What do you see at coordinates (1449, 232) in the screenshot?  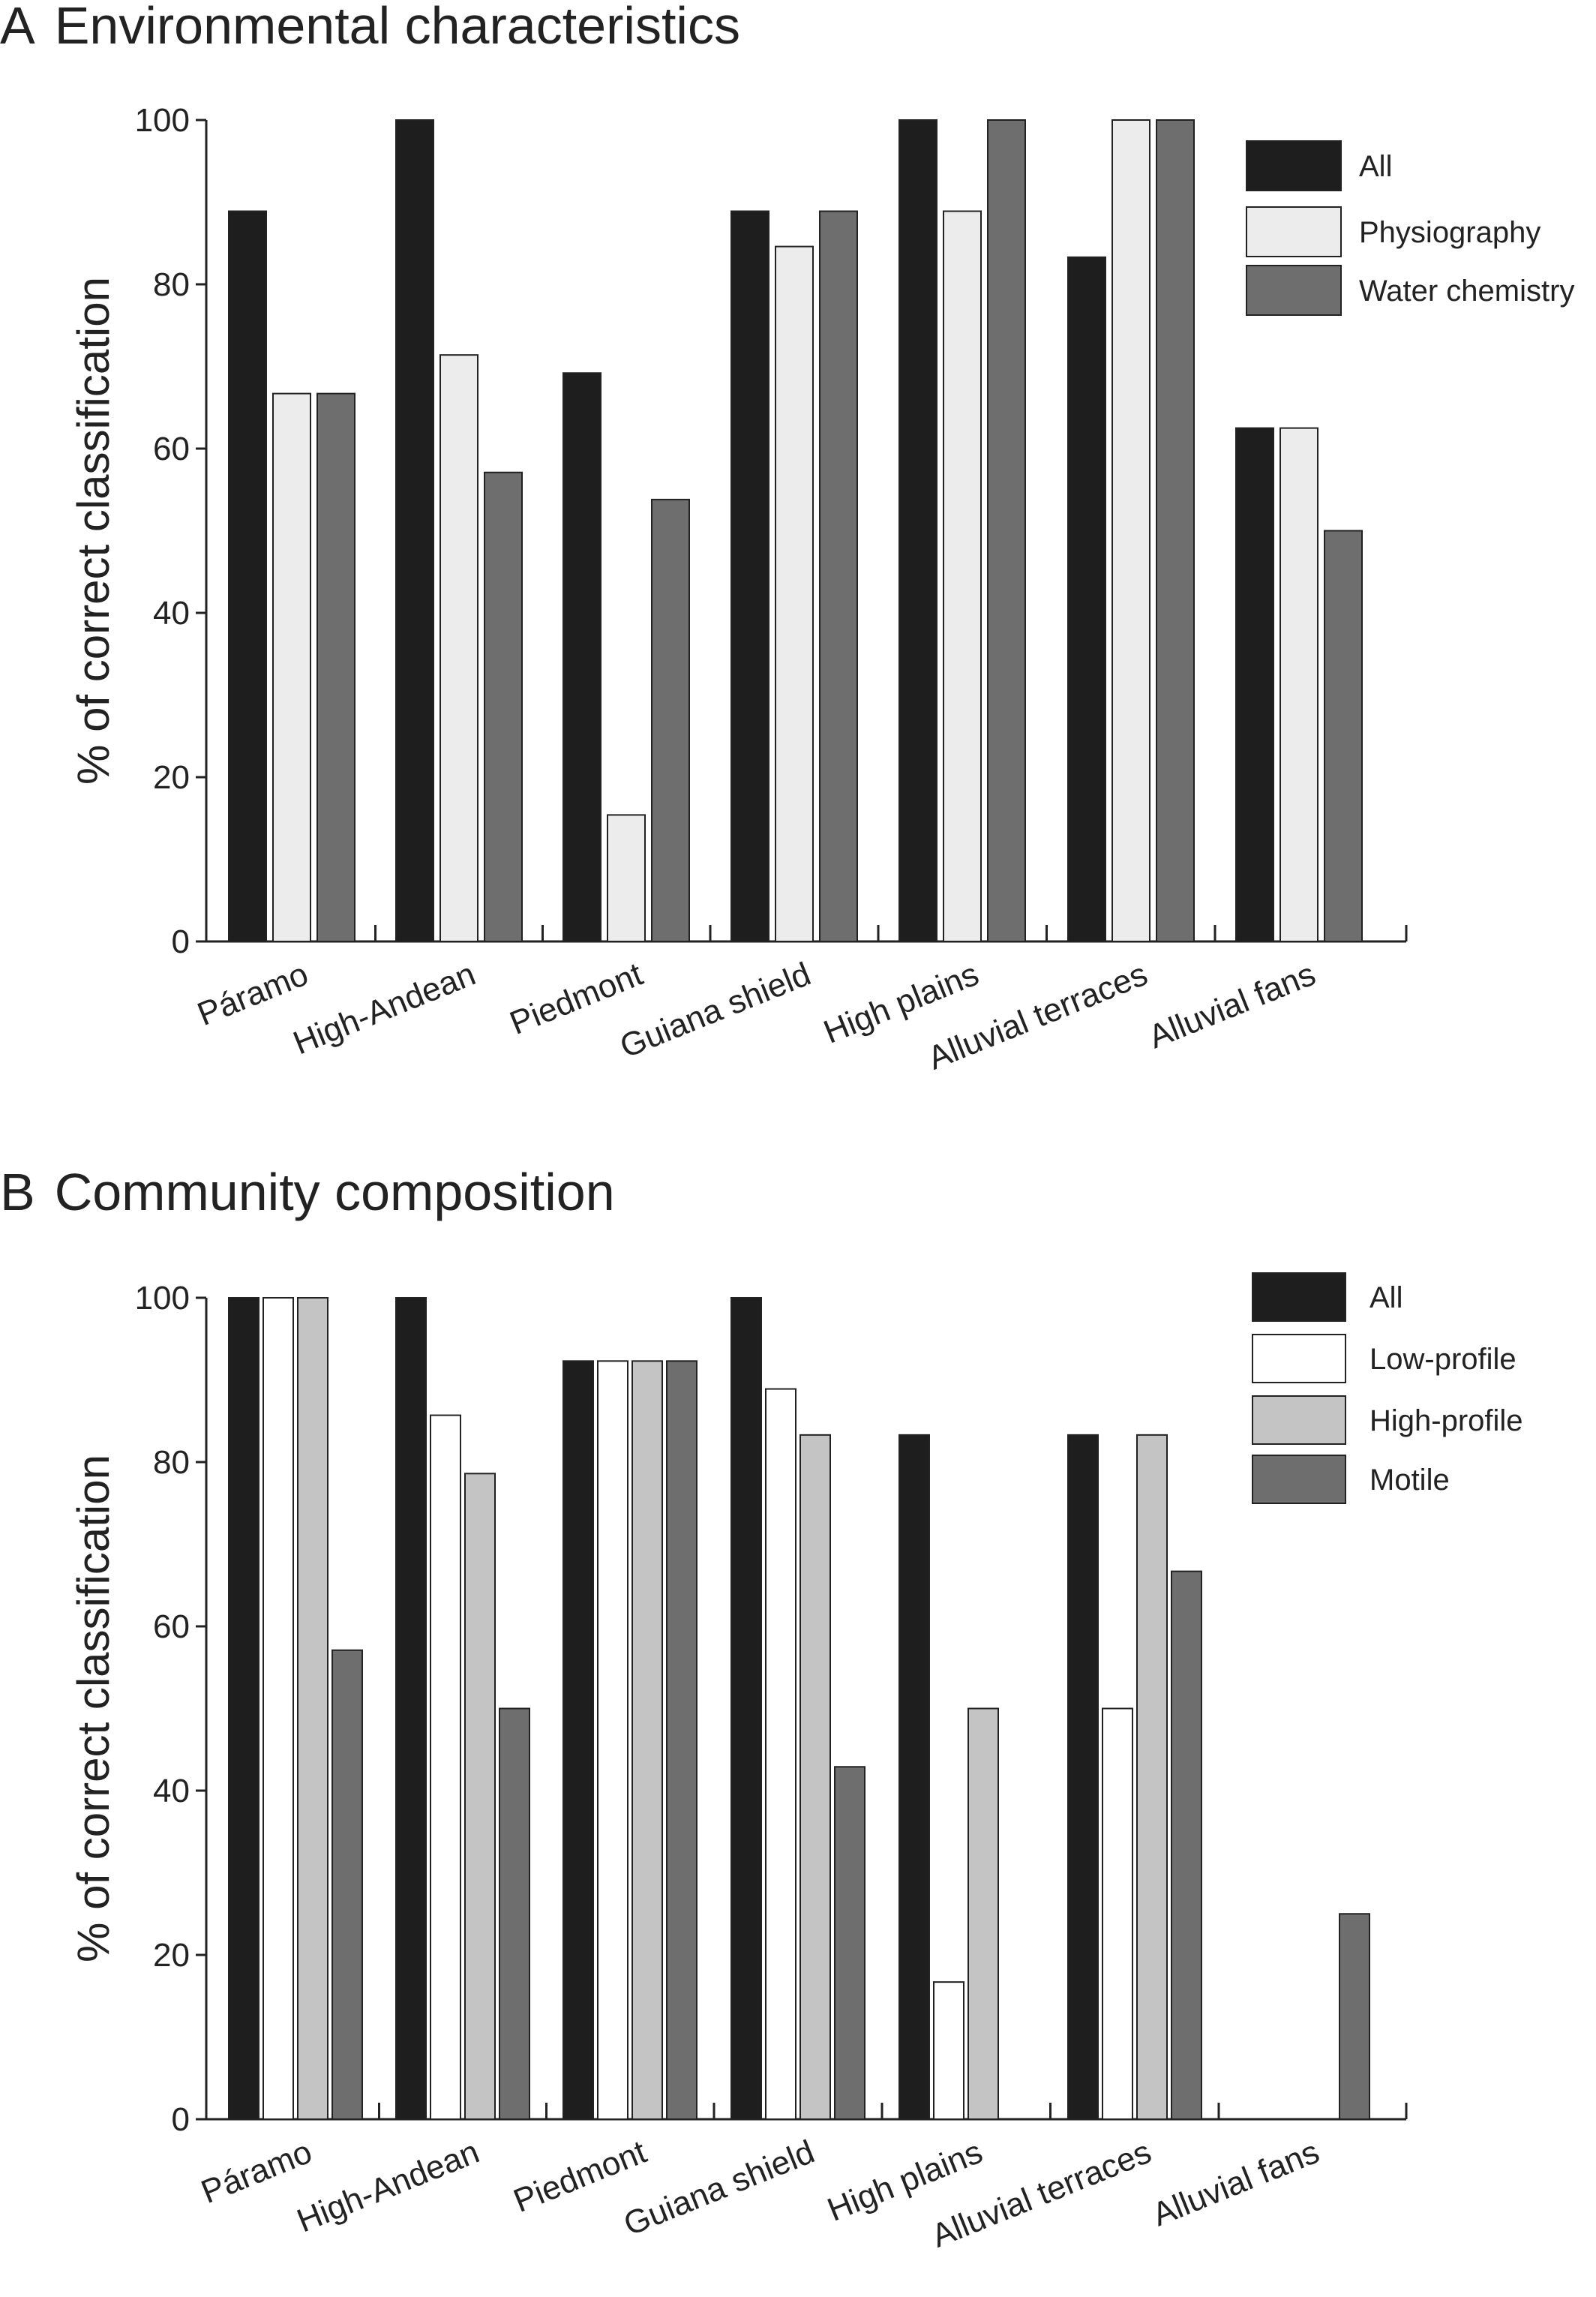 I see `legend-label: Physiography` at bounding box center [1449, 232].